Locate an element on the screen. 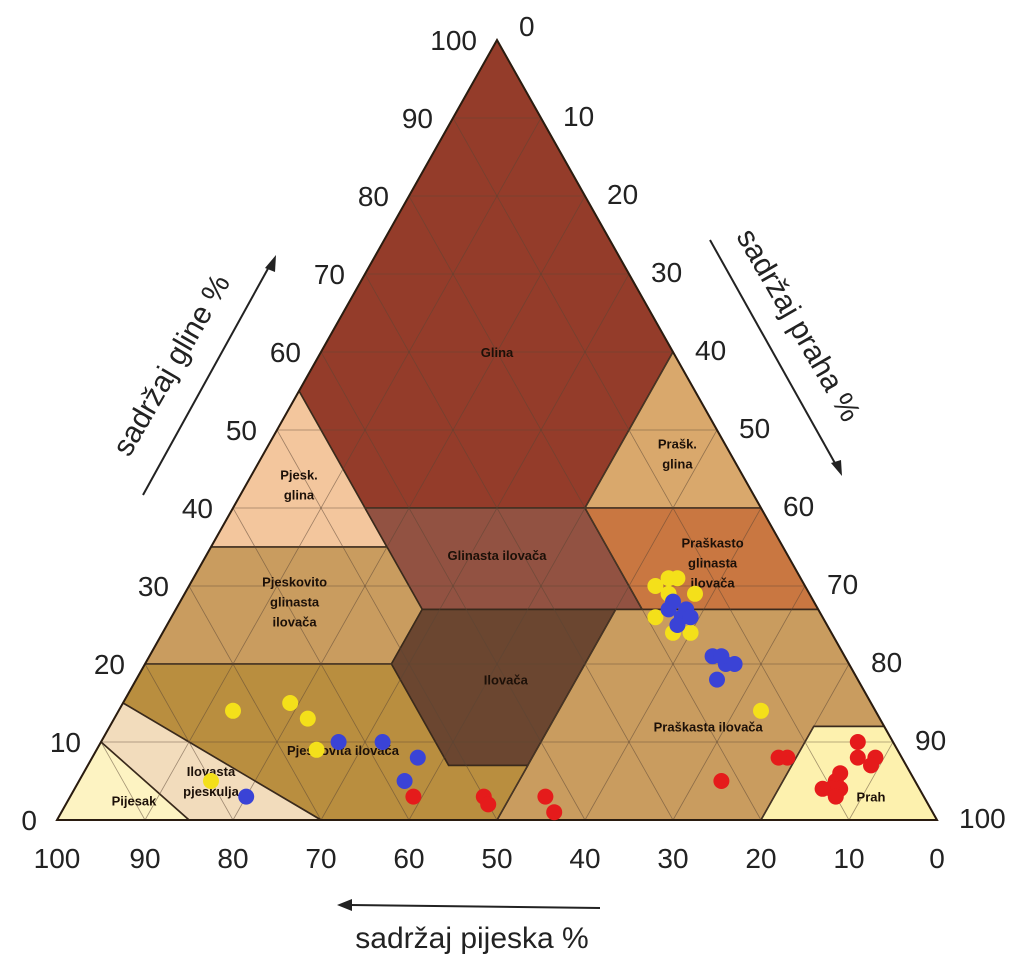  silt-axis-arrow is located at coordinates (773, 352).